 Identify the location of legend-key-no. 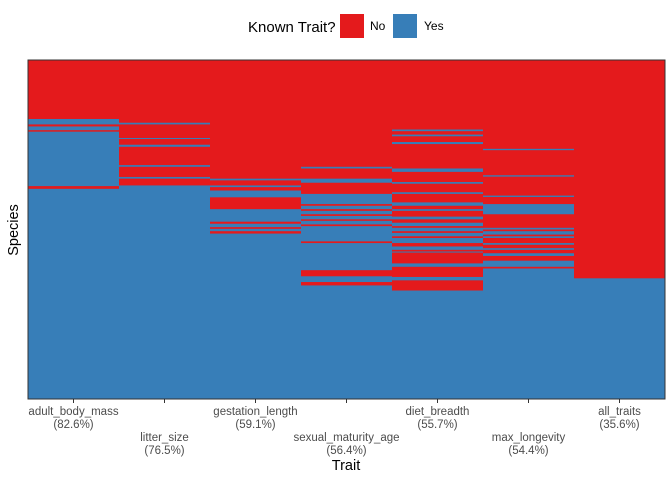
(352, 26).